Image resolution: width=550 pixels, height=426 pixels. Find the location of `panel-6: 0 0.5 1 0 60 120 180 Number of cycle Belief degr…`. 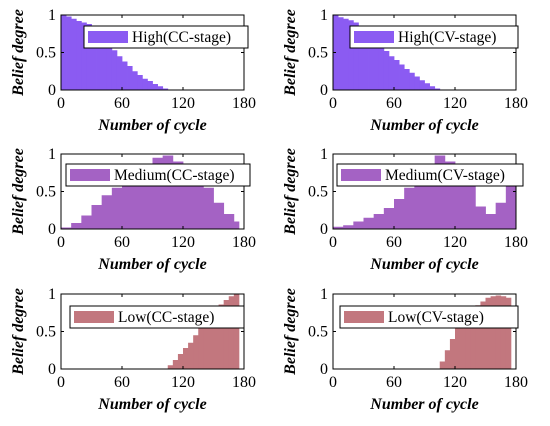

panel-6: 0 0.5 1 0 60 120 180 Number of cycle Belief degr… is located at coordinates (405, 349).